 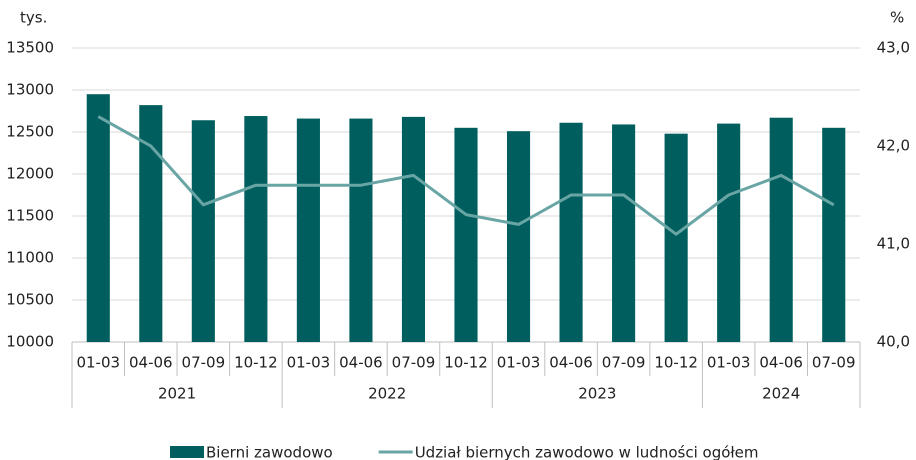 What do you see at coordinates (30, 174) in the screenshot?
I see `y-tick-label: 12000` at bounding box center [30, 174].